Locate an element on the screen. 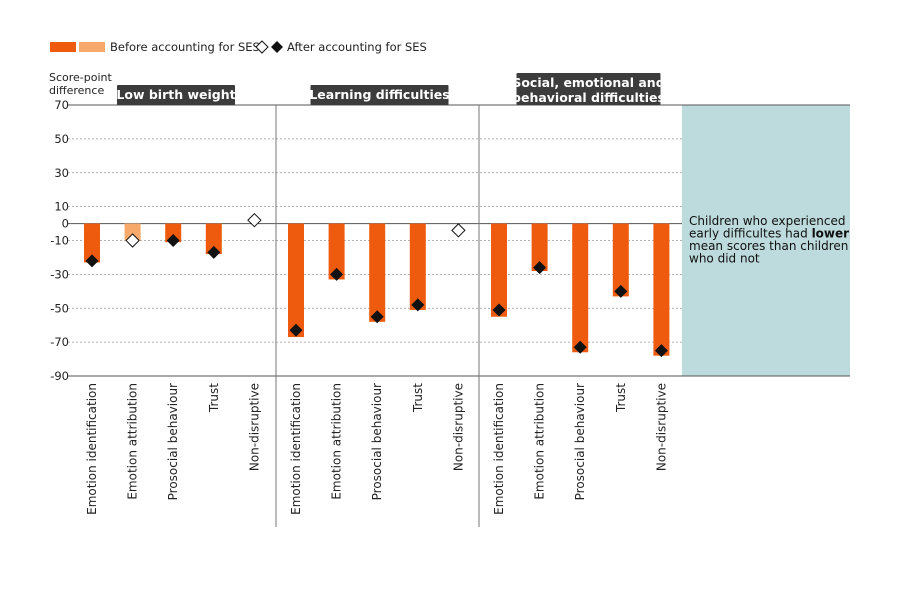 The image size is (900, 589). legend-swatch-before-significant is located at coordinates (63, 47).